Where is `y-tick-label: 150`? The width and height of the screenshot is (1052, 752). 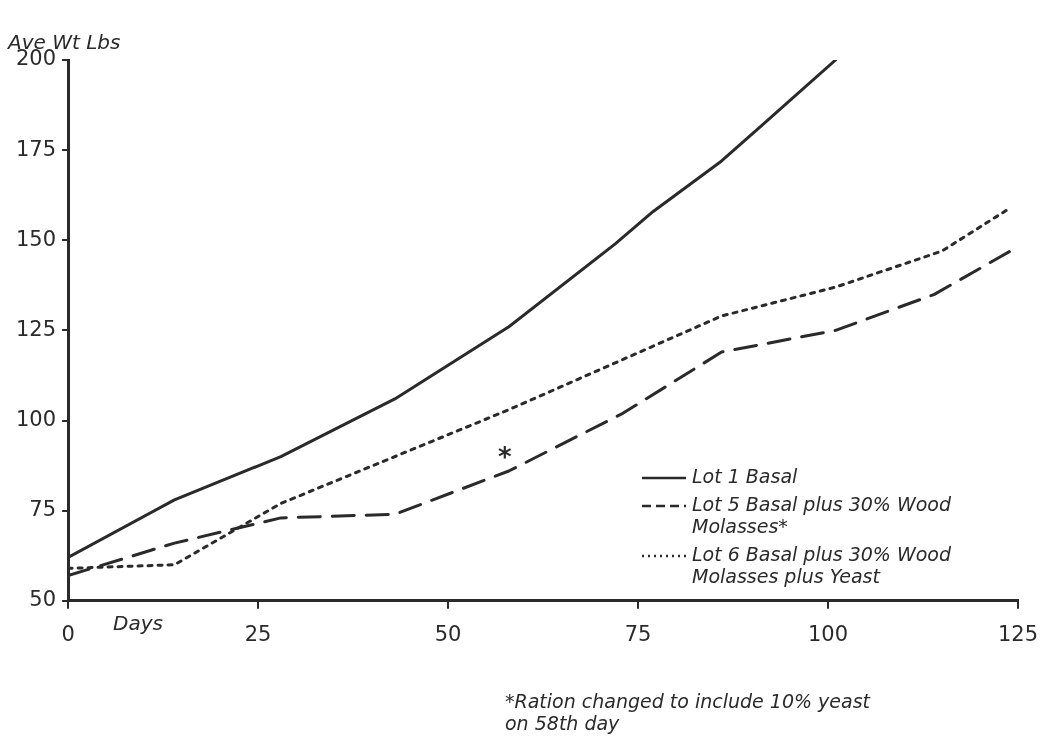 y-tick-label: 150 is located at coordinates (36, 238).